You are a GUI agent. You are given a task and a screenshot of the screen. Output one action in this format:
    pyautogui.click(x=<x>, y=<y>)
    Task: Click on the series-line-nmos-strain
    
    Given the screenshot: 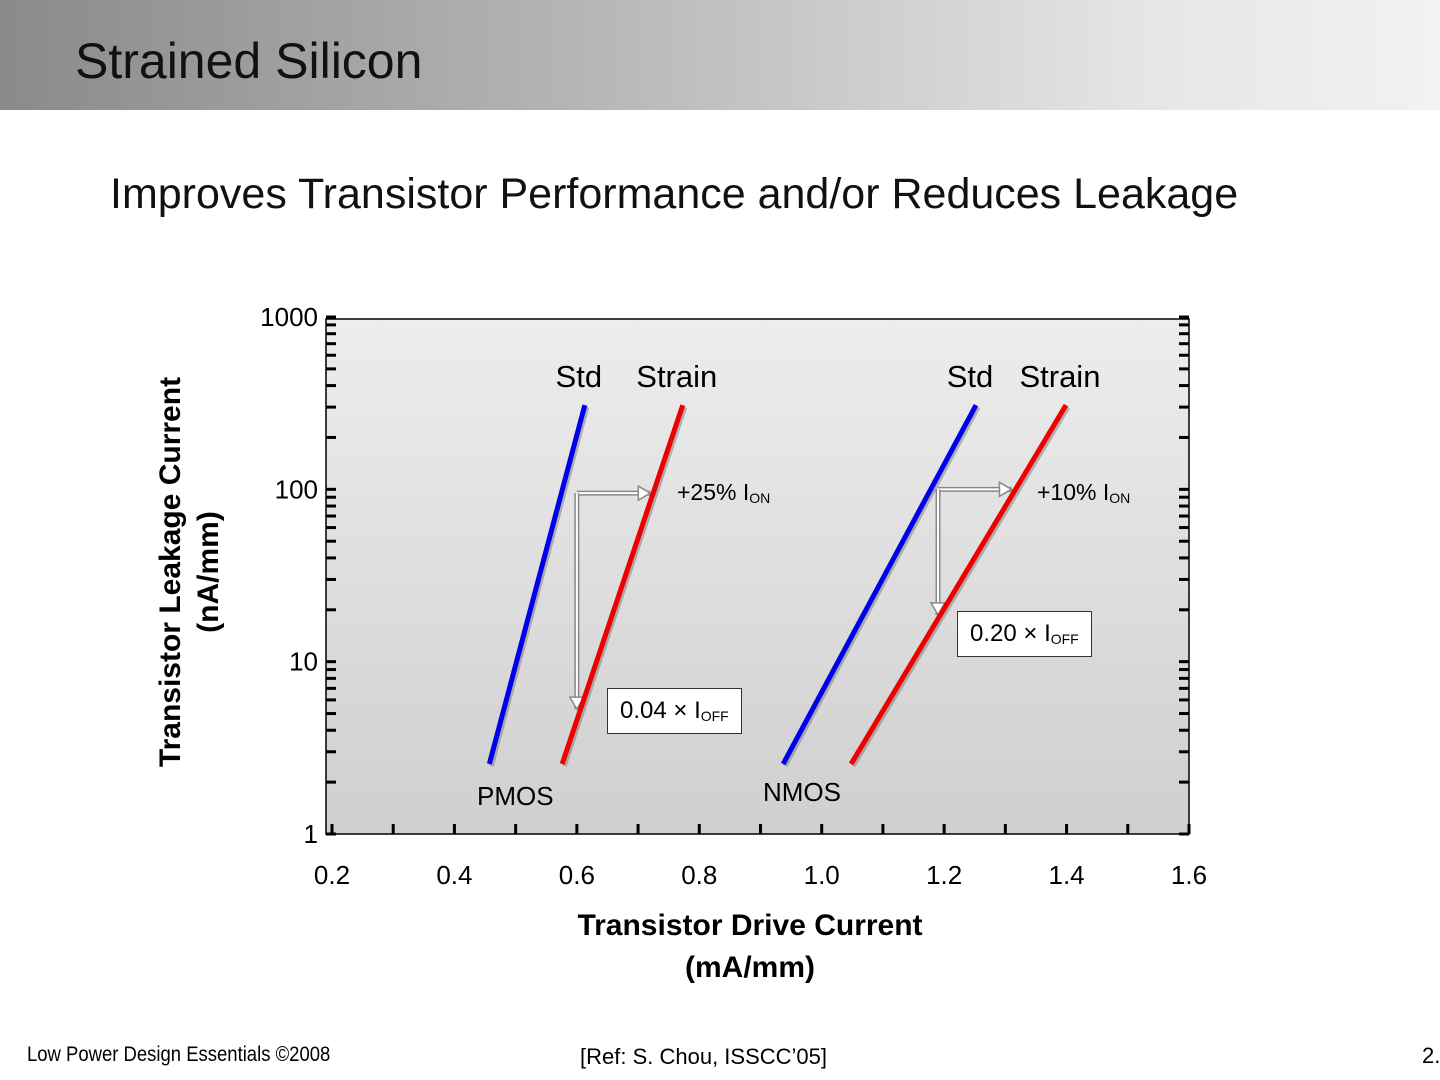 What is the action you would take?
    pyautogui.click(x=958, y=584)
    